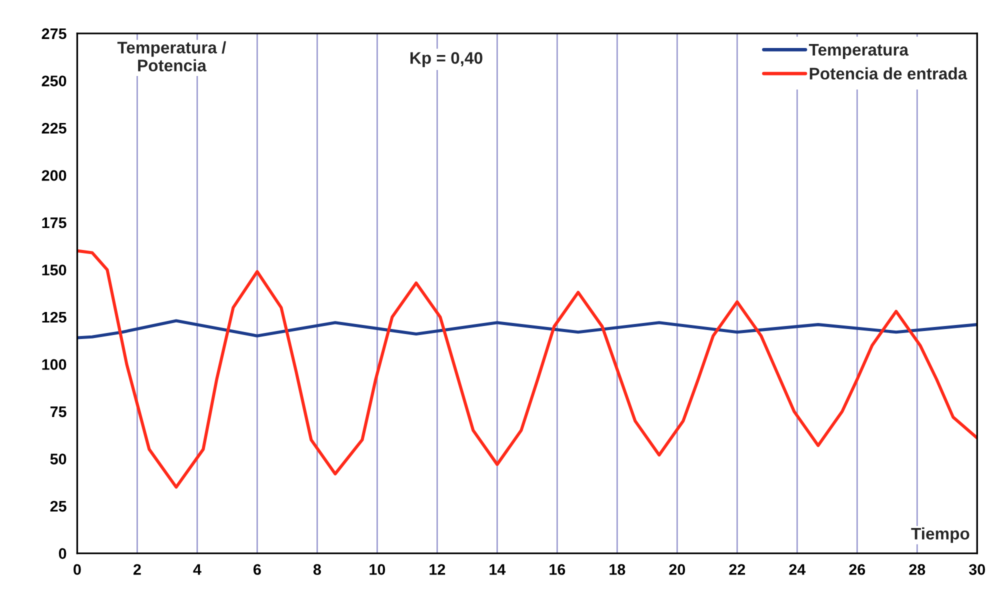  What do you see at coordinates (446, 60) in the screenshot?
I see `annotation: Kp = 0,40` at bounding box center [446, 60].